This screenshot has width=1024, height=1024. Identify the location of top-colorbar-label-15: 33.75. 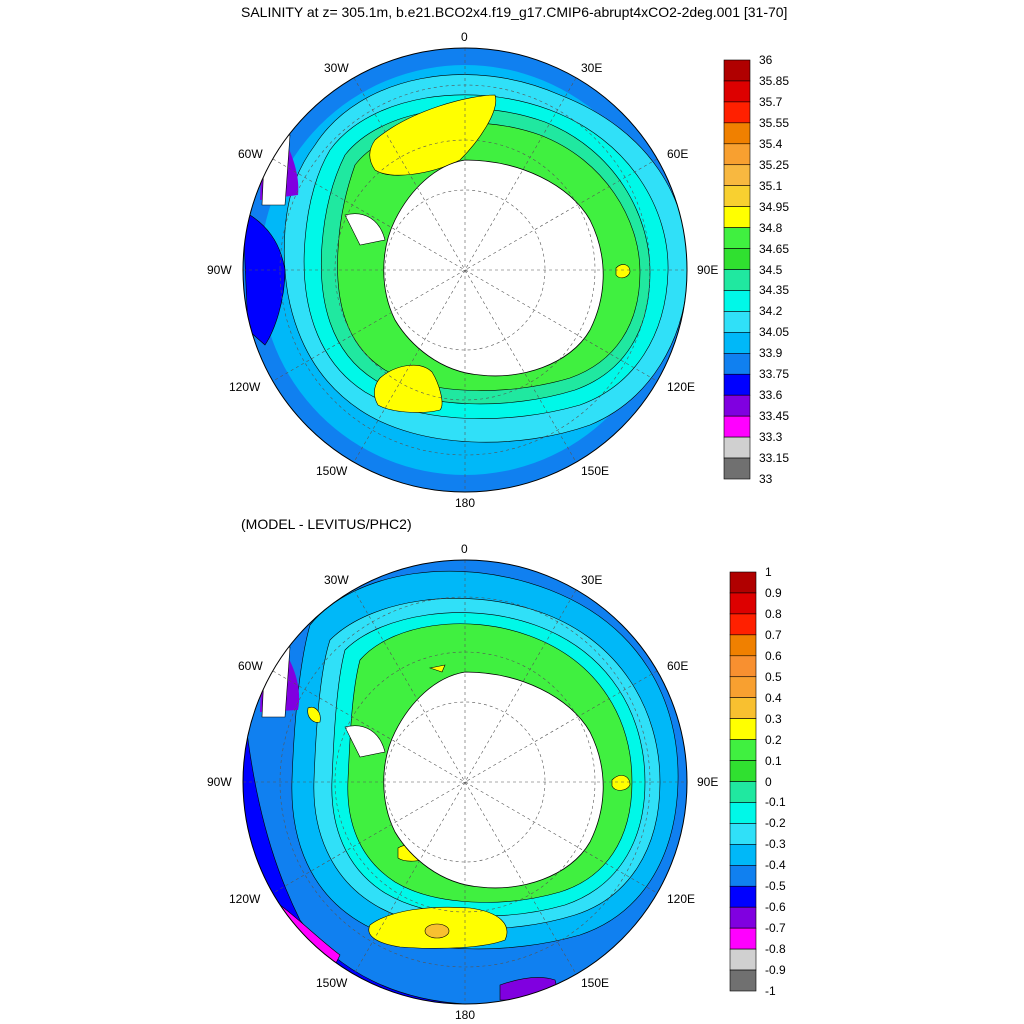
(774, 374).